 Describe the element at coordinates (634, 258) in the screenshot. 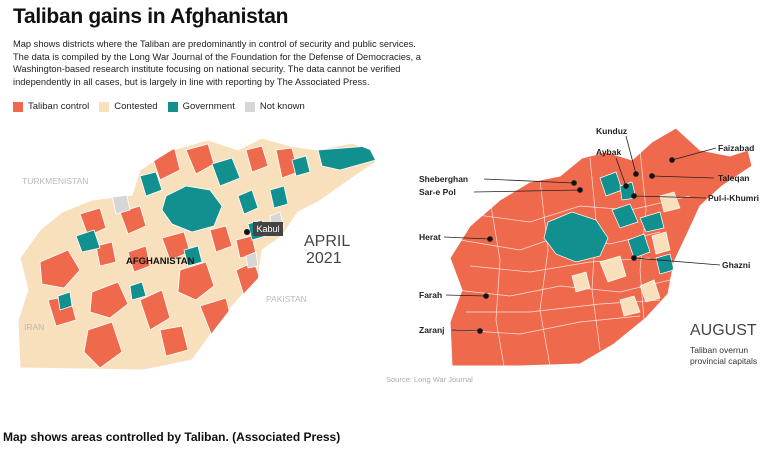

I see `marker-ghazni` at that location.